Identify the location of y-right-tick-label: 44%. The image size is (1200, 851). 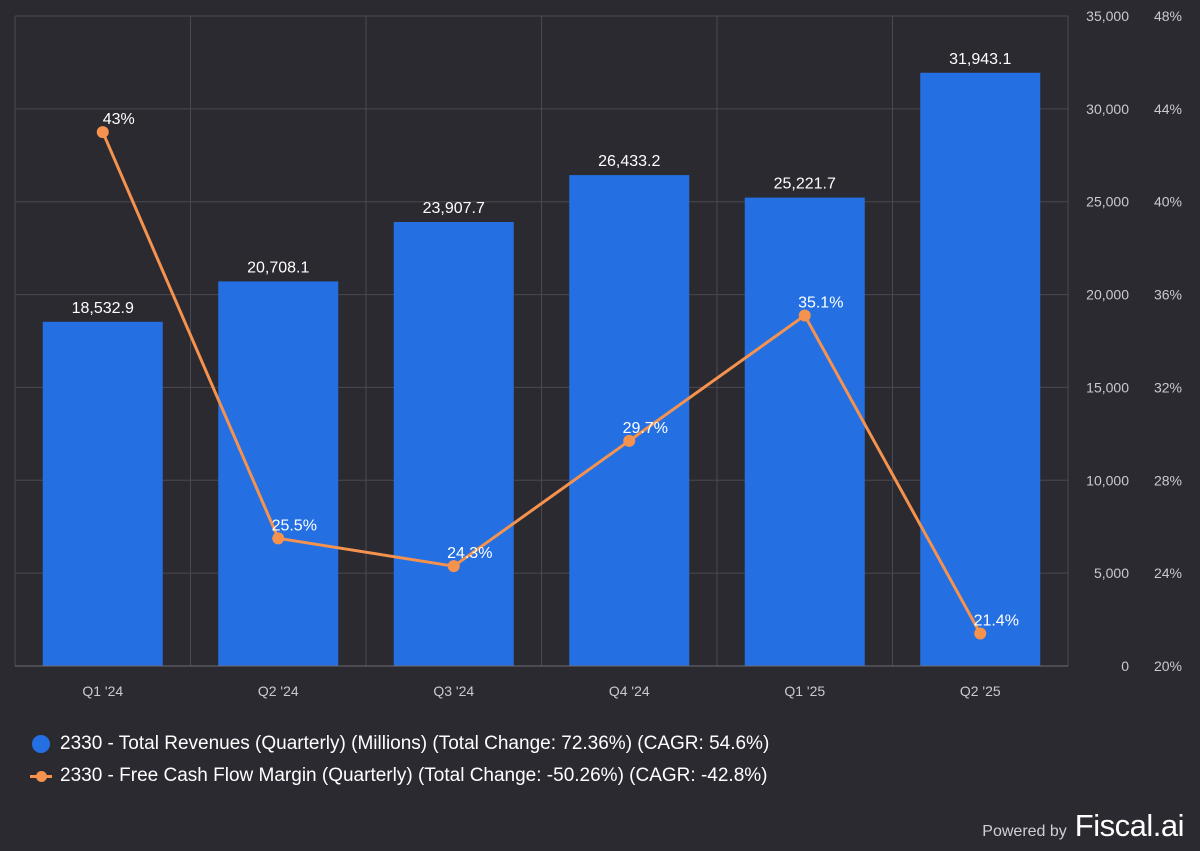
(1168, 109).